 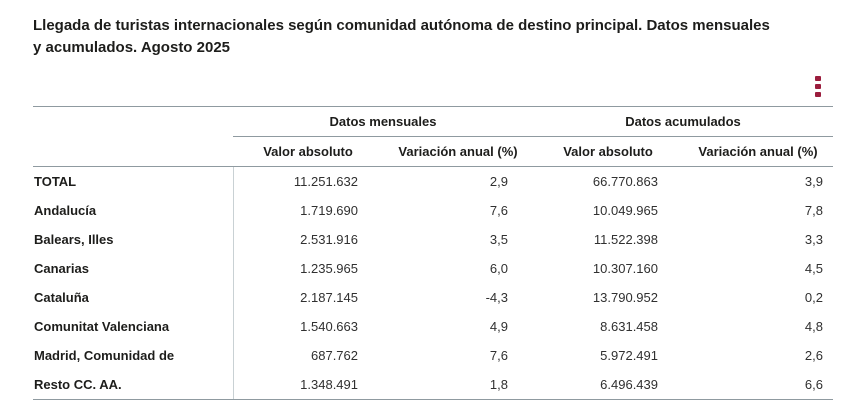 I want to click on cell-valor-mensual: 1.235.965, so click(x=307, y=268).